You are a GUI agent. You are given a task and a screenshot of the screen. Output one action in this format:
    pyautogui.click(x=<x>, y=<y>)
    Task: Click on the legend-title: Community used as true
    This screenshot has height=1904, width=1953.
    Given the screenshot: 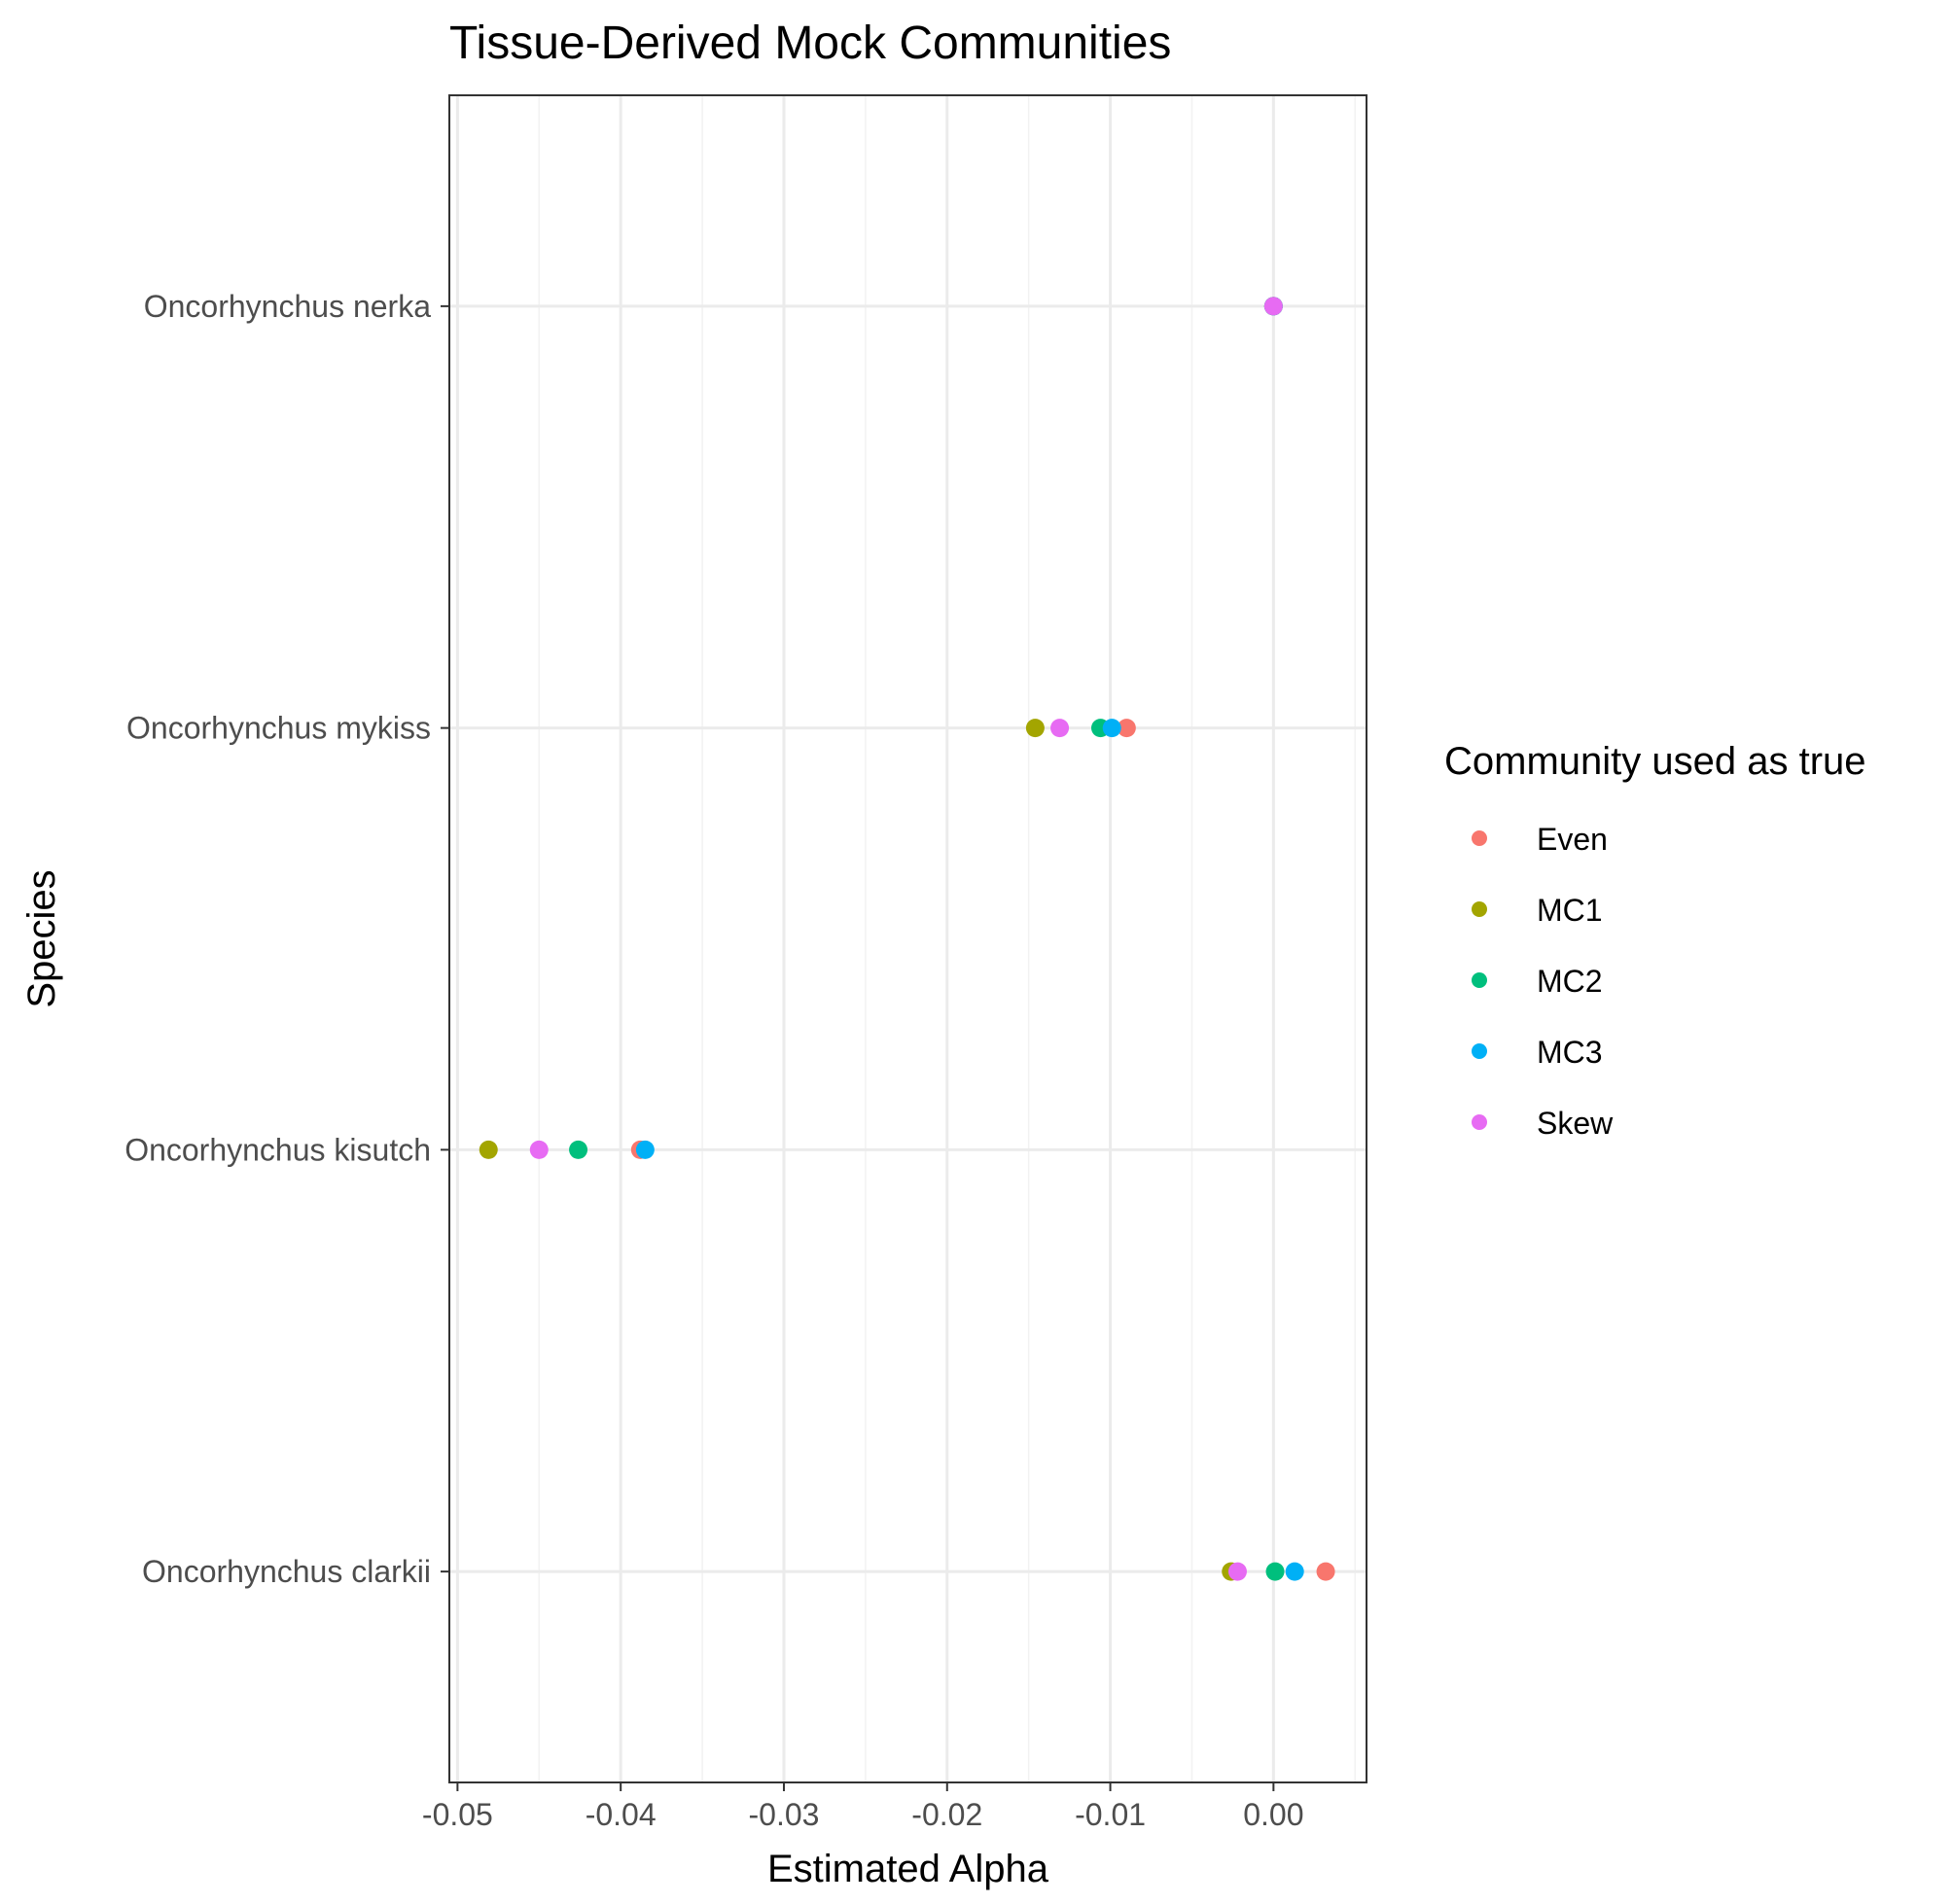 What is the action you would take?
    pyautogui.click(x=1655, y=761)
    